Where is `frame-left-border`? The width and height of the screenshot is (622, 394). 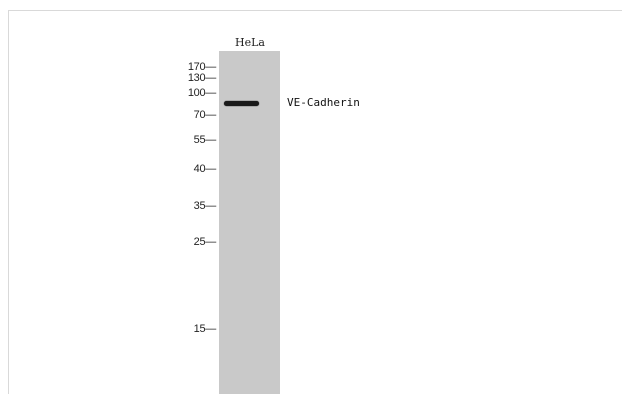 frame-left-border is located at coordinates (8, 202).